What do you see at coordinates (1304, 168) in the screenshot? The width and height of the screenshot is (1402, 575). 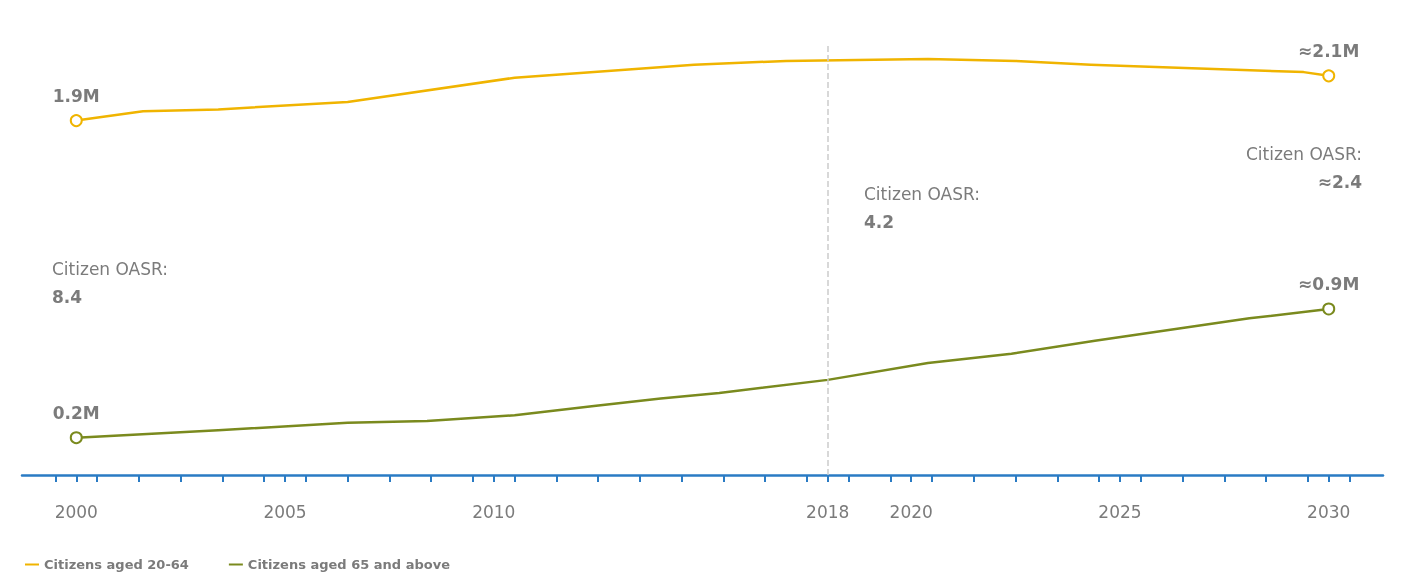 I see `annotation: Citizen OASR: ≈2.4` at bounding box center [1304, 168].